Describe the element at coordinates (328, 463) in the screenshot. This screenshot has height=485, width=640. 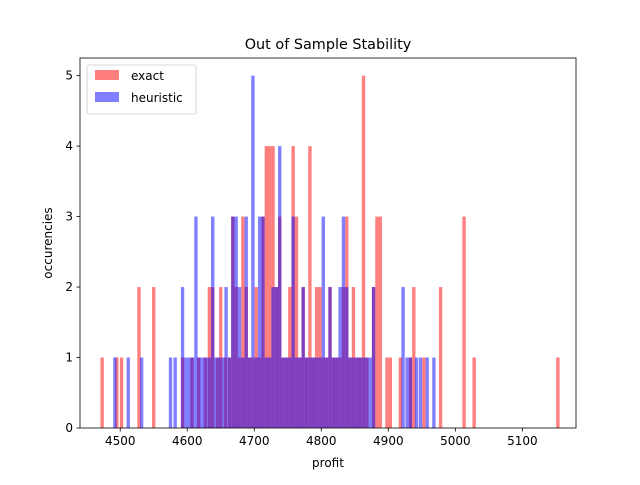
I see `x-axis-label: profit` at that location.